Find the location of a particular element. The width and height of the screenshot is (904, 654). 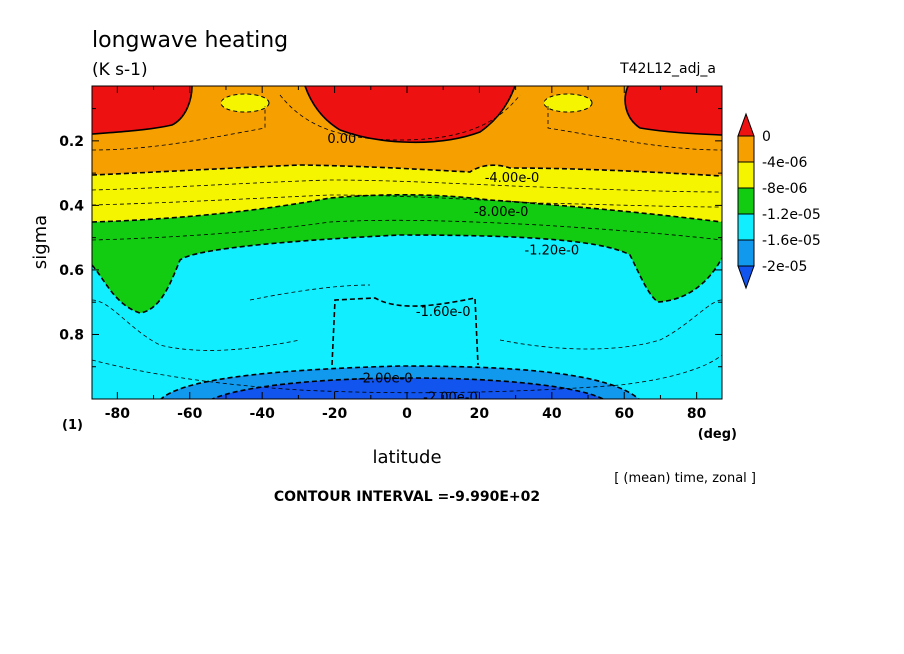

x-tick-label: 0 is located at coordinates (407, 414).